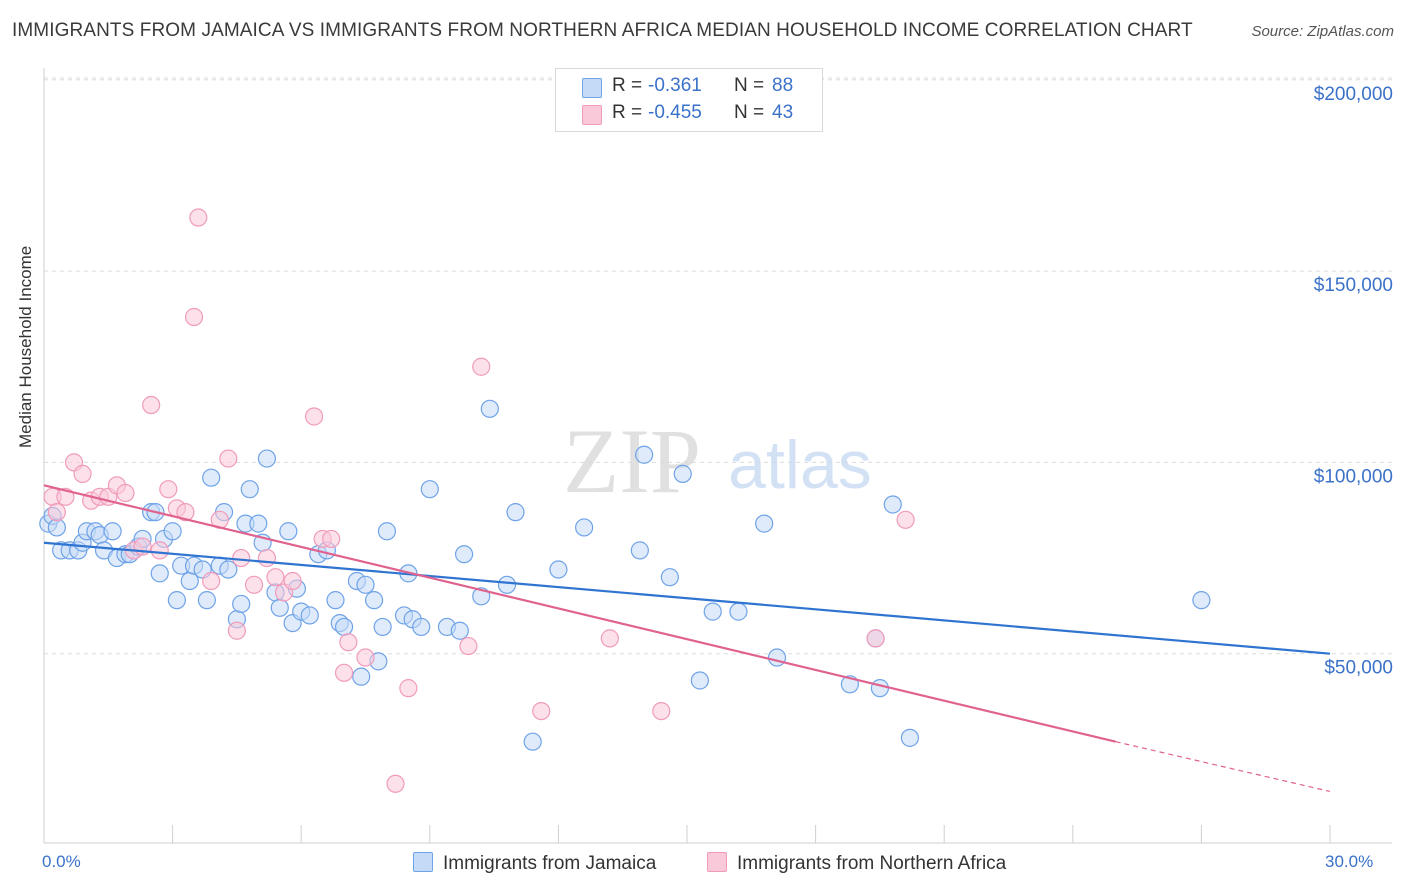 The width and height of the screenshot is (1406, 892). What do you see at coordinates (783, 85) in the screenshot?
I see `n-value: 88` at bounding box center [783, 85].